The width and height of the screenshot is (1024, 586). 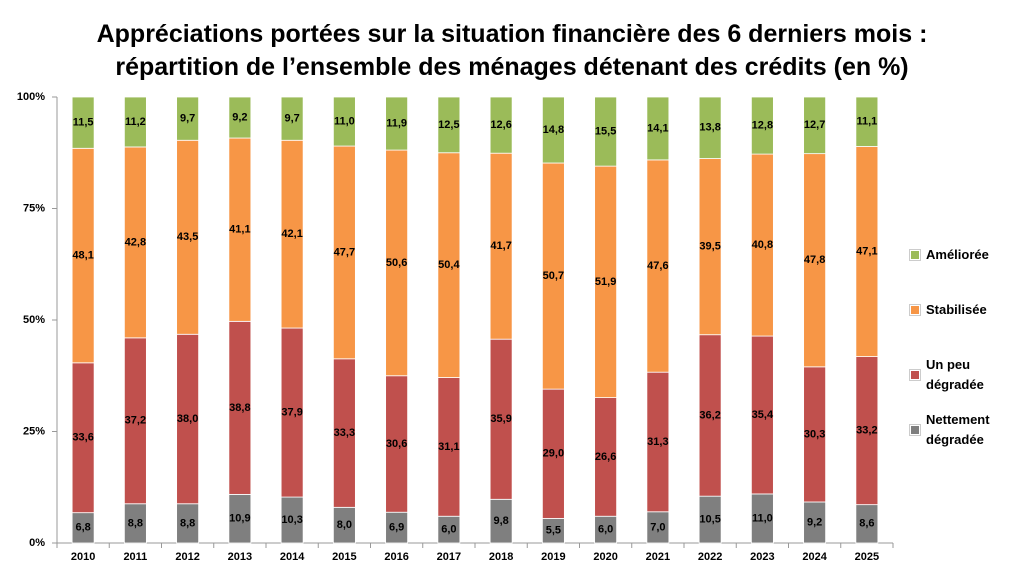 I want to click on x-tick-label: 2015, so click(x=344, y=557).